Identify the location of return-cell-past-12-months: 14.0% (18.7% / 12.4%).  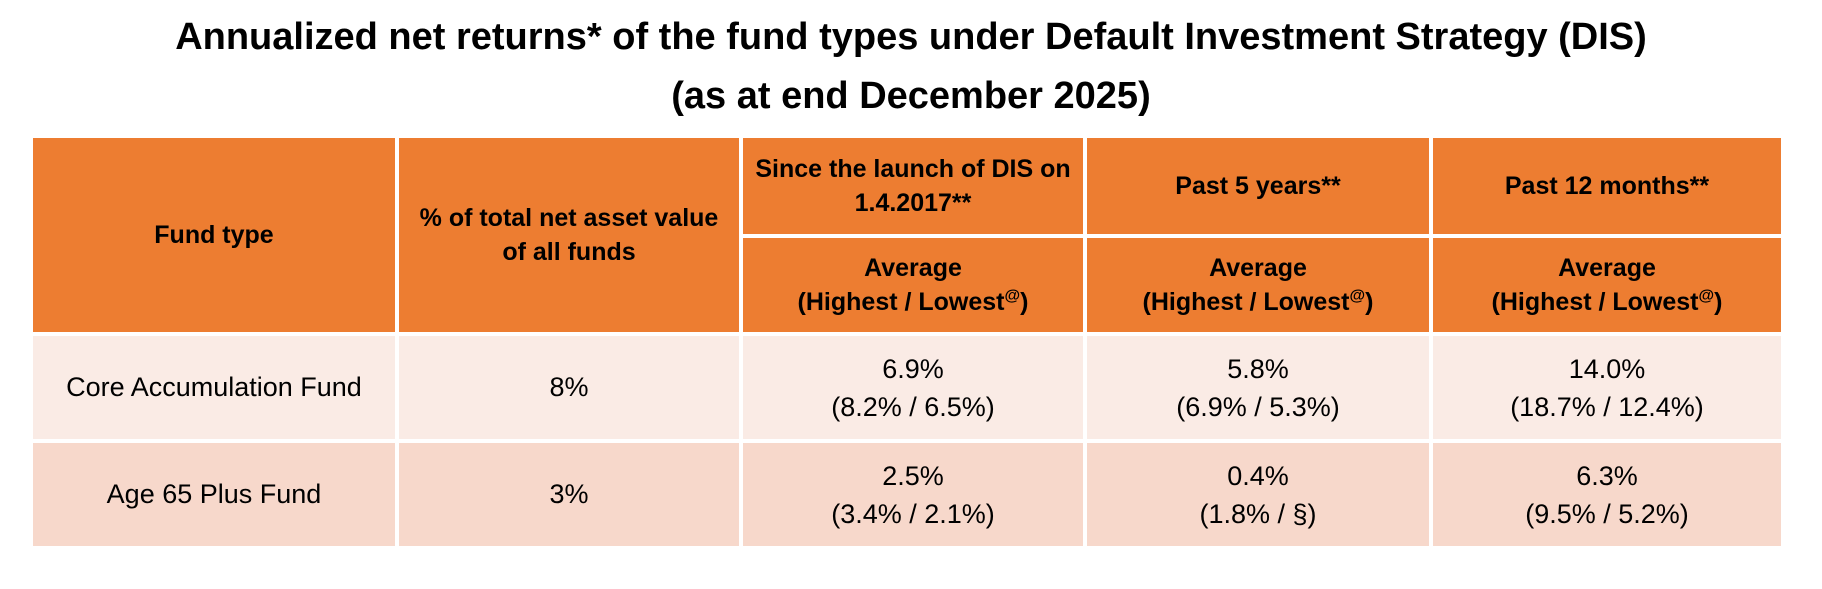
(1607, 387).